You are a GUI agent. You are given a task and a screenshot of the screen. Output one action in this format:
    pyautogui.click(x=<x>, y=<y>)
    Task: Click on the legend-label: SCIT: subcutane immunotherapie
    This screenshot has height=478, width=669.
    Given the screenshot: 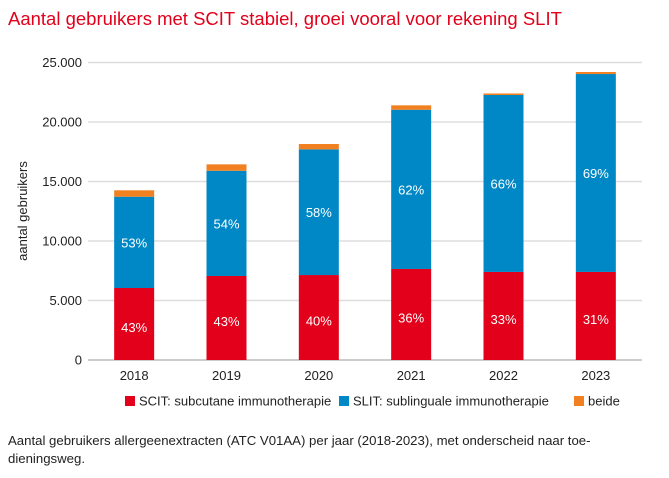 What is the action you would take?
    pyautogui.click(x=235, y=401)
    